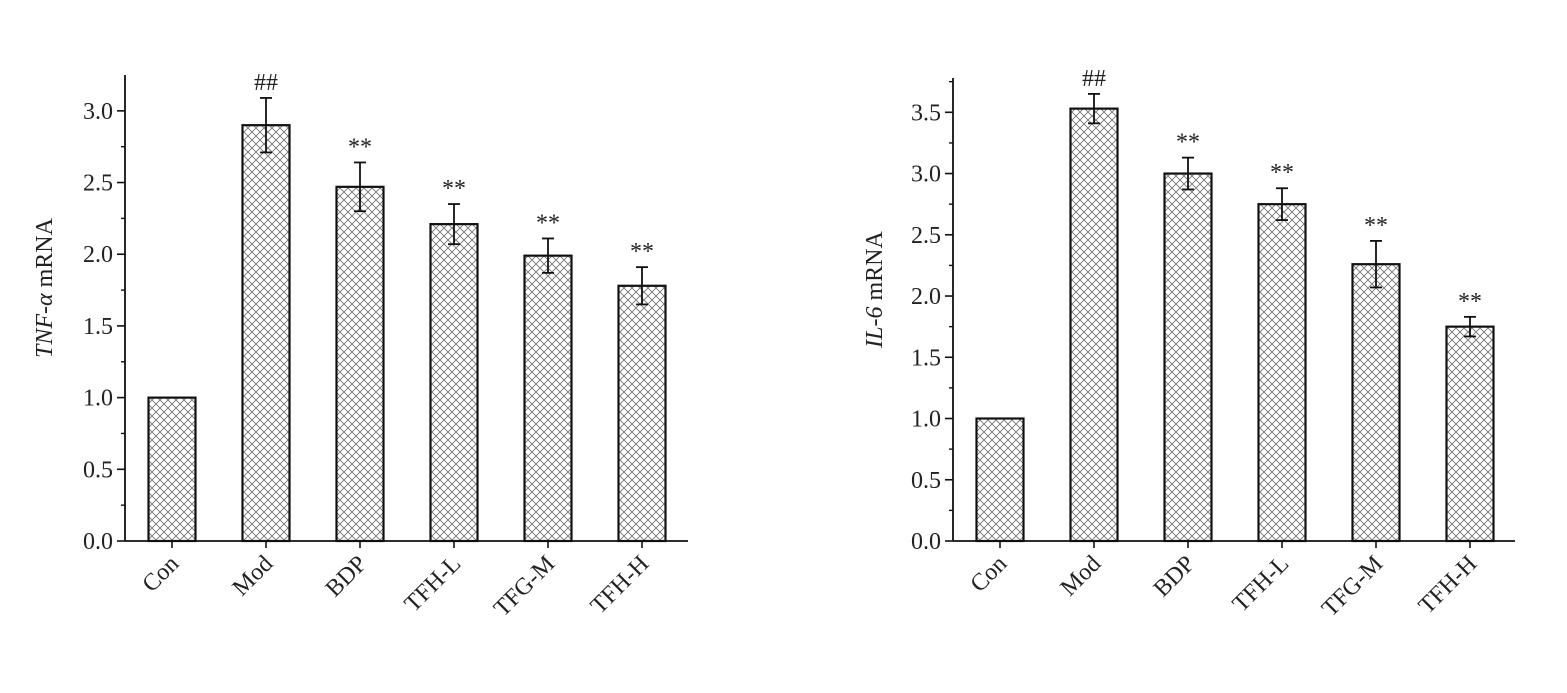 The height and width of the screenshot is (693, 1567). I want to click on y-axis-label: TNF-α mRNA, so click(45, 287).